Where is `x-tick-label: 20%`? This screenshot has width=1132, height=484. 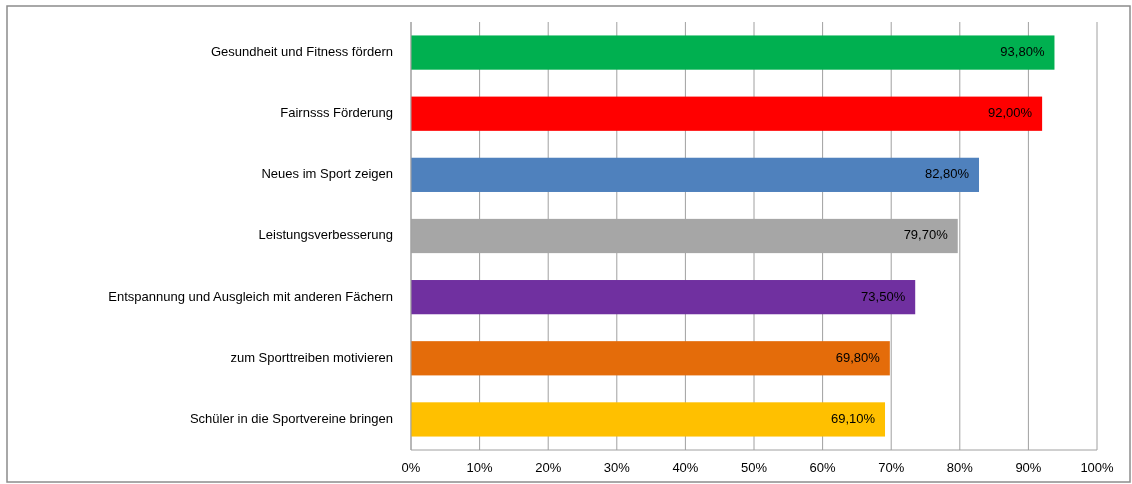
x-tick-label: 20% is located at coordinates (548, 468).